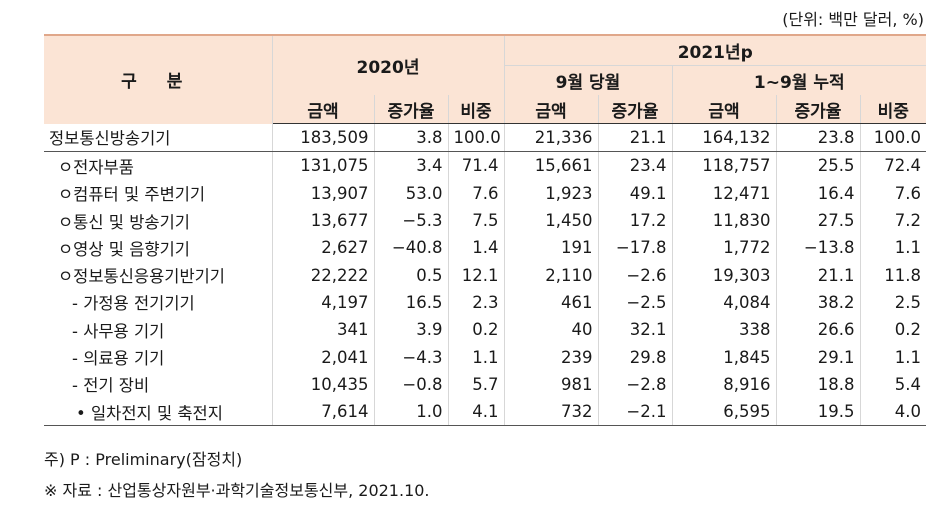  Describe the element at coordinates (550, 165) in the screenshot. I see `cell: 15,661` at that location.